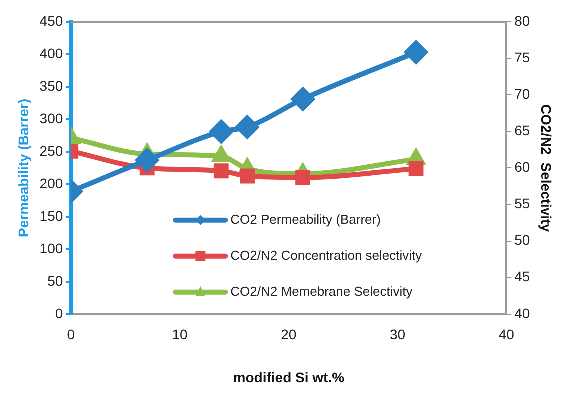 The image size is (570, 403). I want to click on y-tick-label: 450, so click(52, 20).